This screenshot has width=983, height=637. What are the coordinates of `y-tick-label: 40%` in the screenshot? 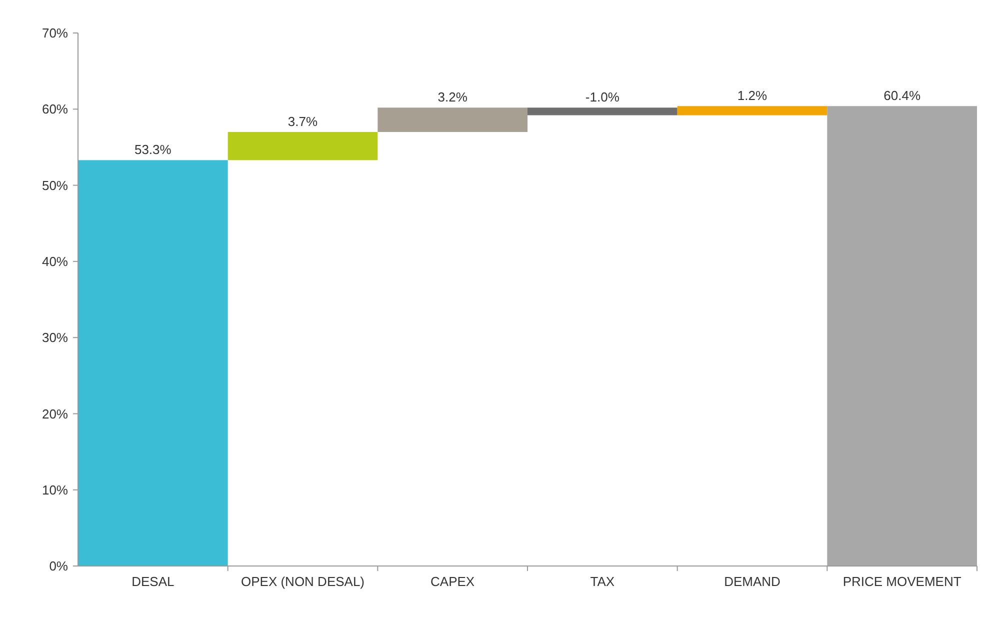 It's located at (55, 261).